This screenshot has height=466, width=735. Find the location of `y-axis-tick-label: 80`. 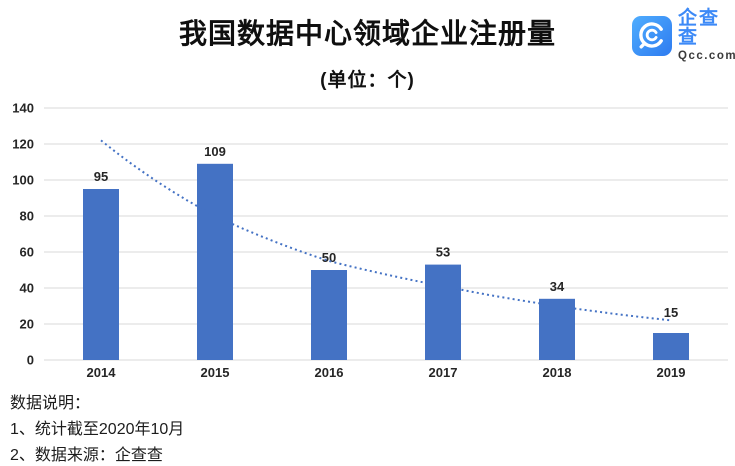

y-axis-tick-label: 80 is located at coordinates (27, 216).